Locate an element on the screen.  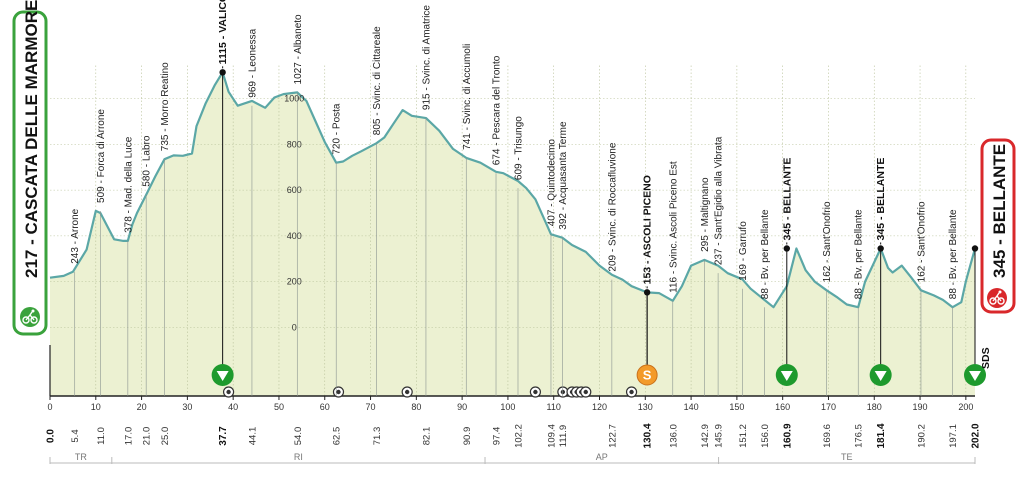
altitude-tick-label: 200 is located at coordinates (294, 282).